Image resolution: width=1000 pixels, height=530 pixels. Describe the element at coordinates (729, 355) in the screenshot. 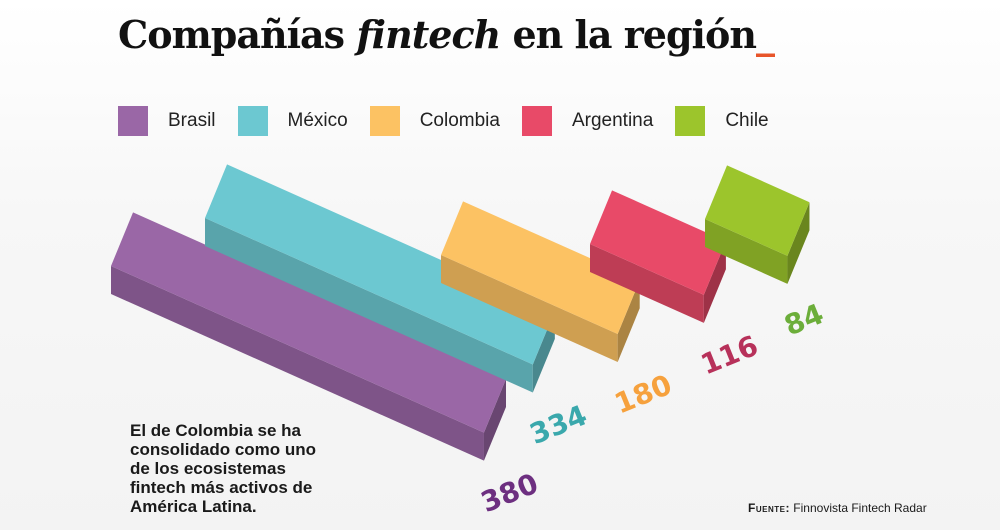

I see `value-label: 116` at that location.